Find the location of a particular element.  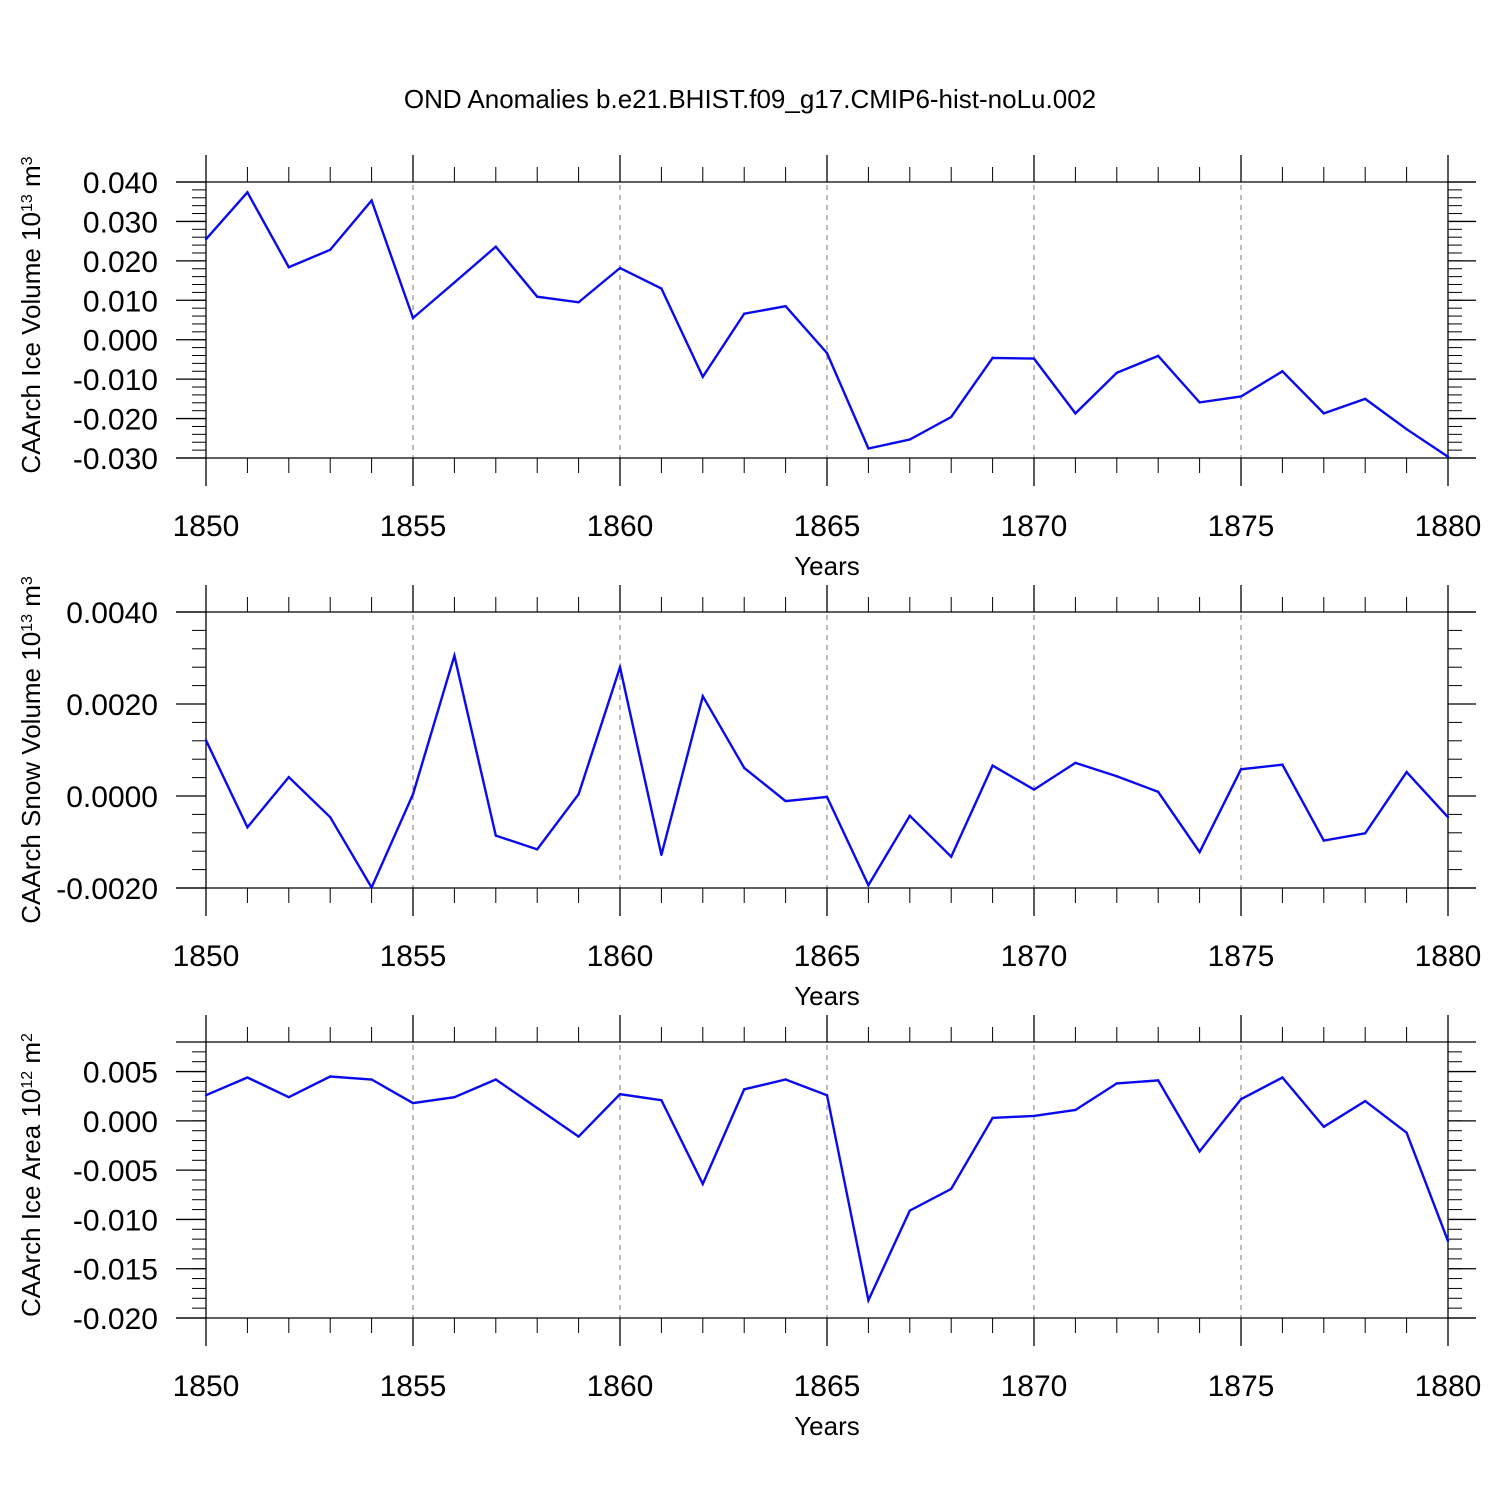

y-tick-label: 0.020 is located at coordinates (120, 262).